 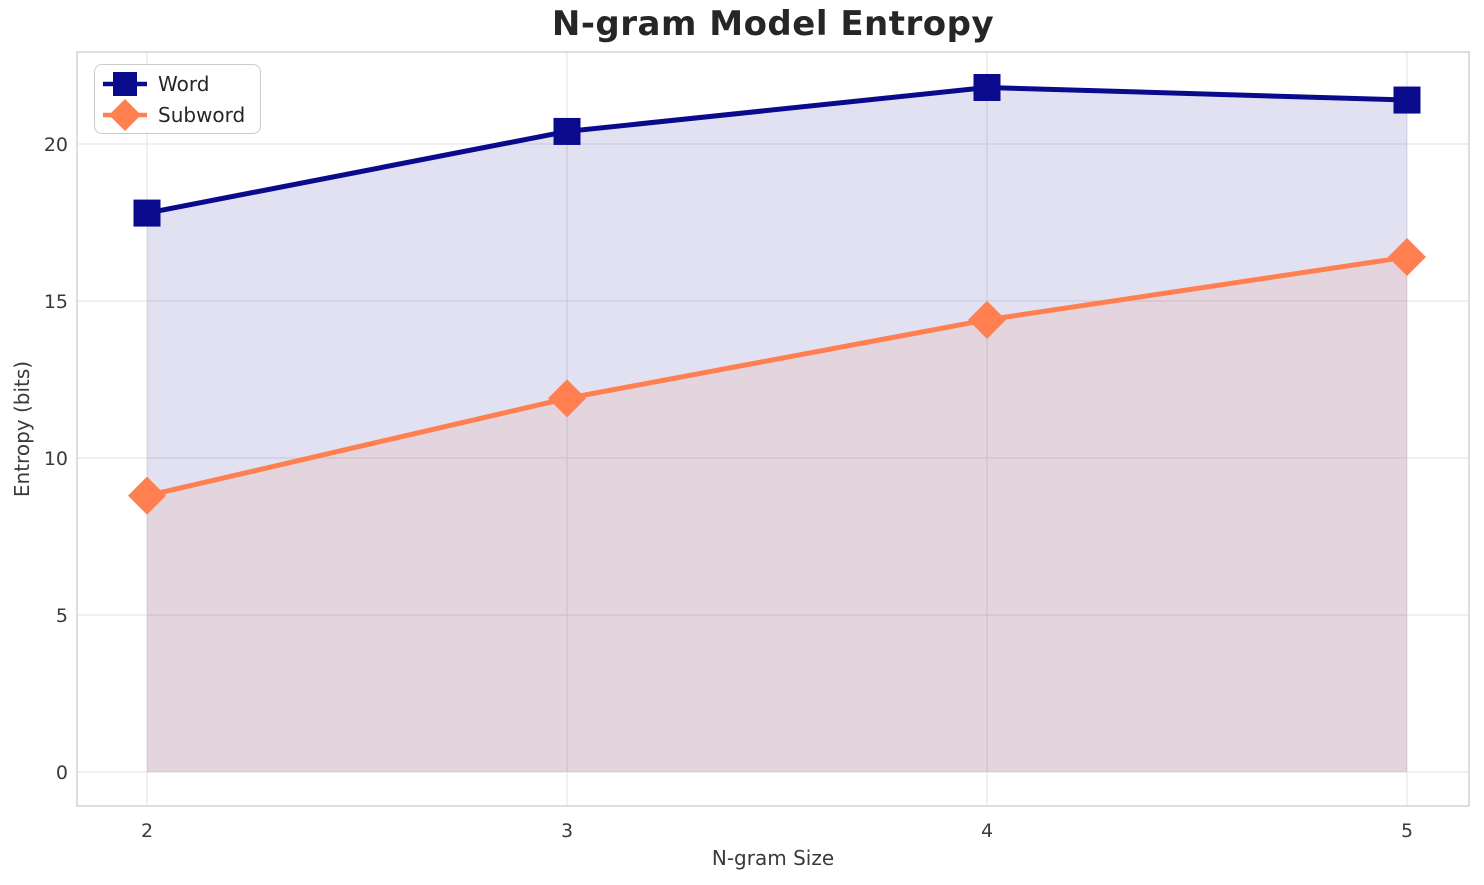 What do you see at coordinates (773, 858) in the screenshot?
I see `x-axis-label: N-gram Size` at bounding box center [773, 858].